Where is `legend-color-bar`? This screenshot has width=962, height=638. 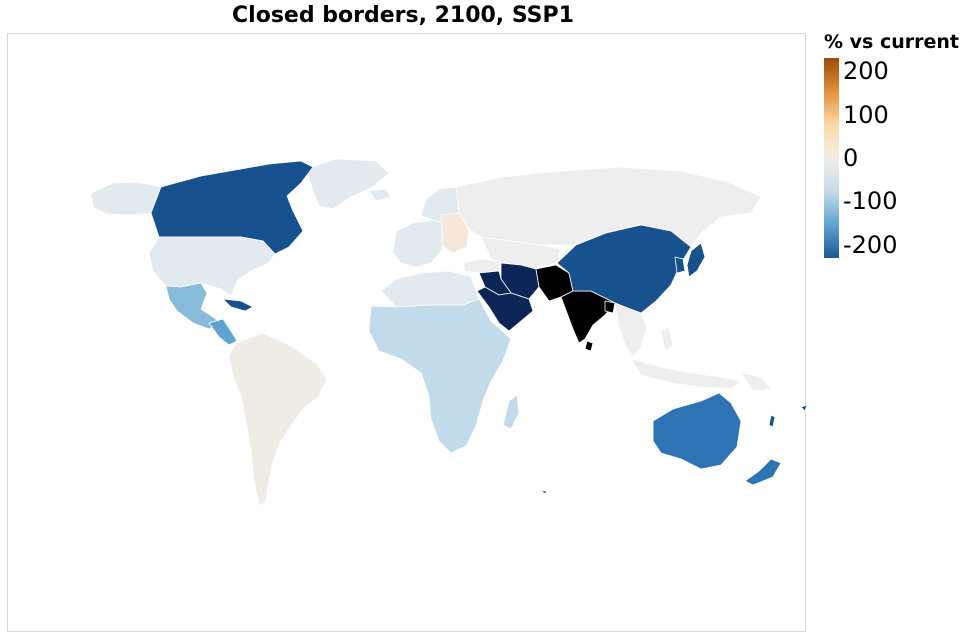 legend-color-bar is located at coordinates (831, 158).